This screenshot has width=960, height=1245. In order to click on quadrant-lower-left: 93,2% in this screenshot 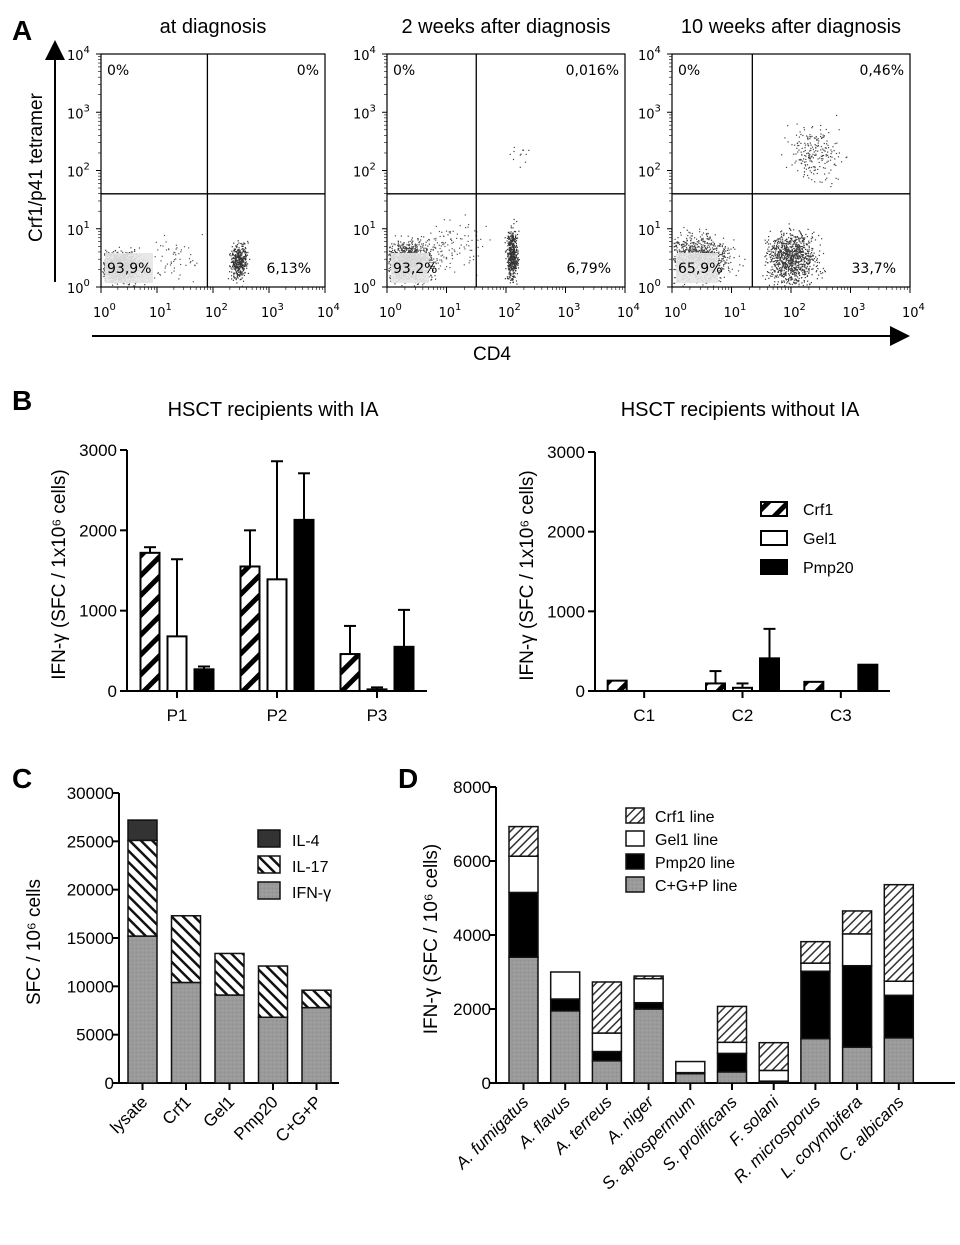, I will do `click(415, 269)`.